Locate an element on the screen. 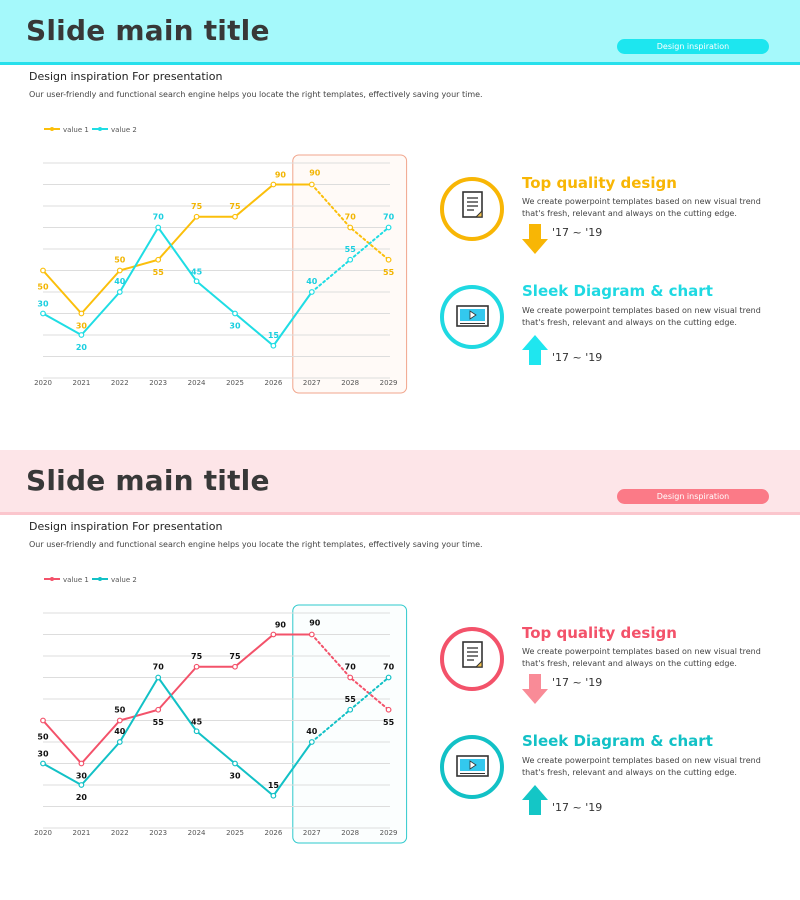  x-tick-label: 2024 is located at coordinates (197, 383).